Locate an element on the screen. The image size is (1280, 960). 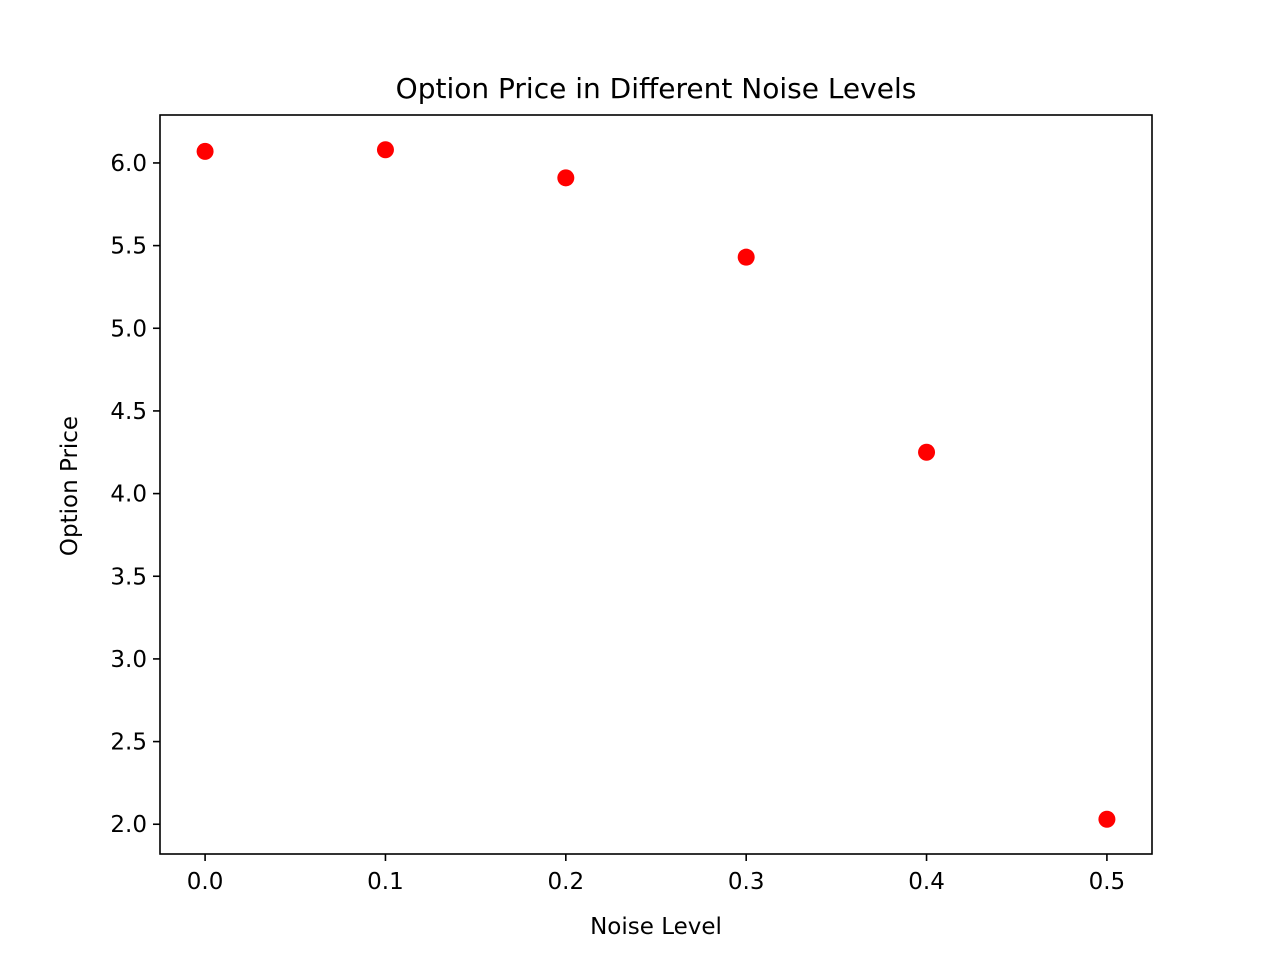
y-axis-label: Option Price is located at coordinates (70, 486).